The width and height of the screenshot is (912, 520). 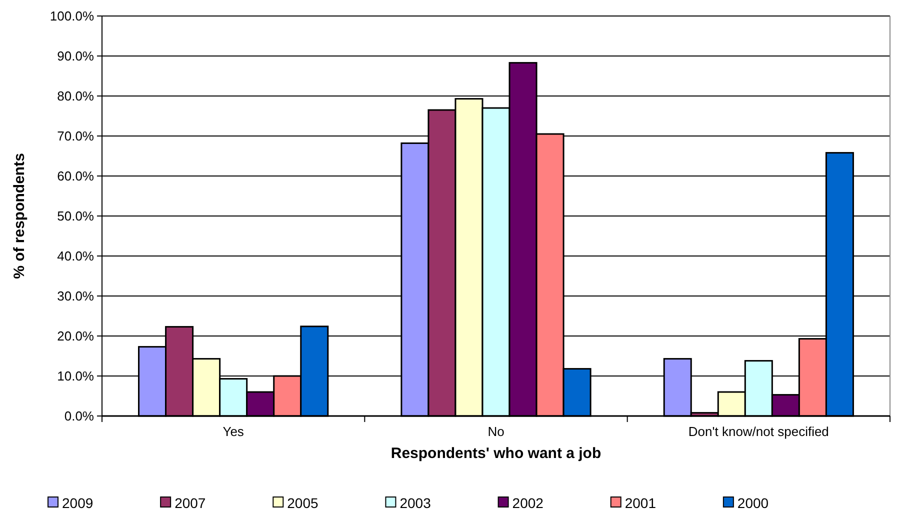 What do you see at coordinates (75, 96) in the screenshot?
I see `y-tick-label: 80.0%` at bounding box center [75, 96].